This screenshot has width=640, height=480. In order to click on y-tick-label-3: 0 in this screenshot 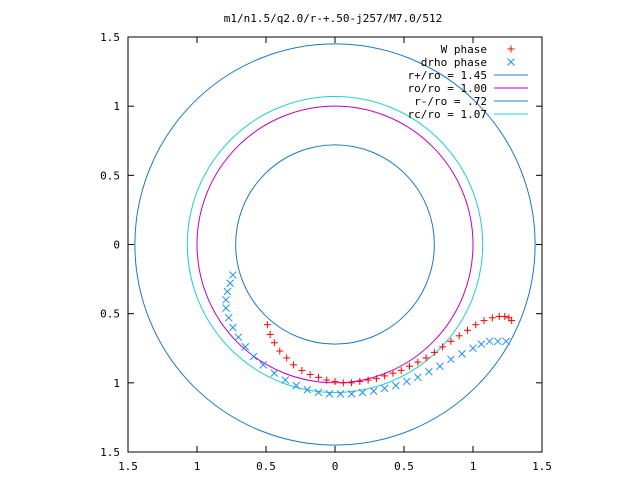, I will do `click(116, 245)`.